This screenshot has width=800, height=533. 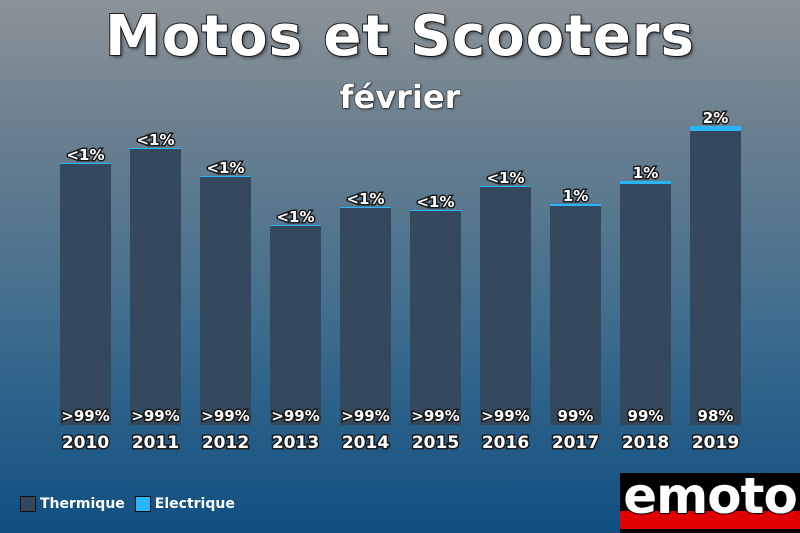 I want to click on data-label-thermique-2012: >99%, so click(x=225, y=416).